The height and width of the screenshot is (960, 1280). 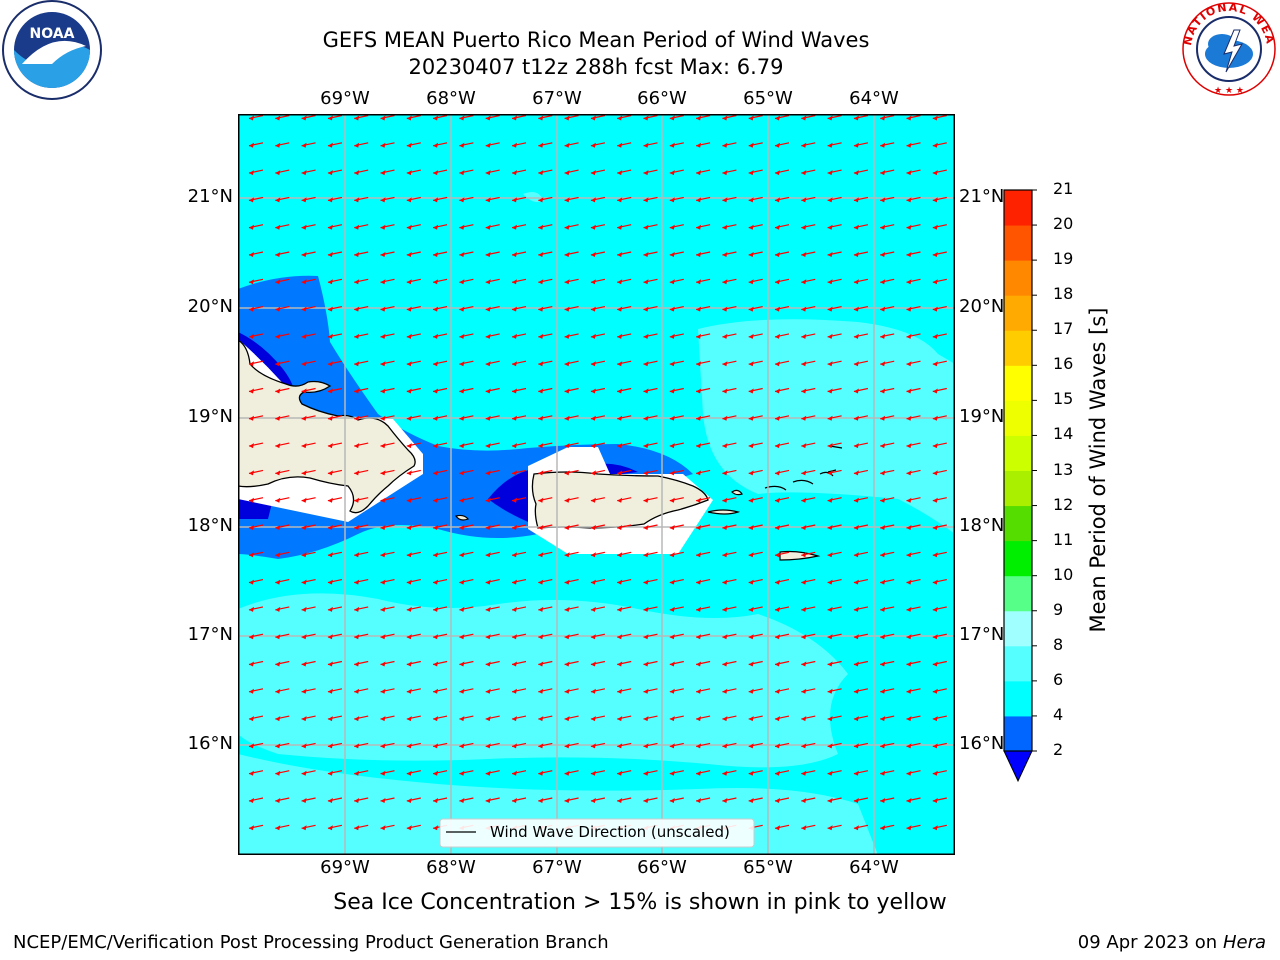 What do you see at coordinates (737, 492) in the screenshot?
I see `land-culebra` at bounding box center [737, 492].